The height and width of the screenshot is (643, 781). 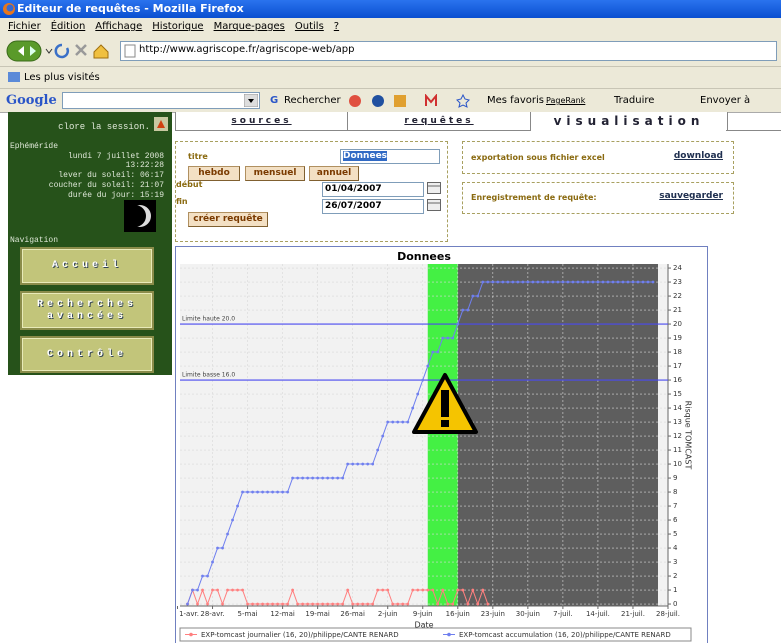 I want to click on save-link: sauvegarder, so click(x=691, y=196).